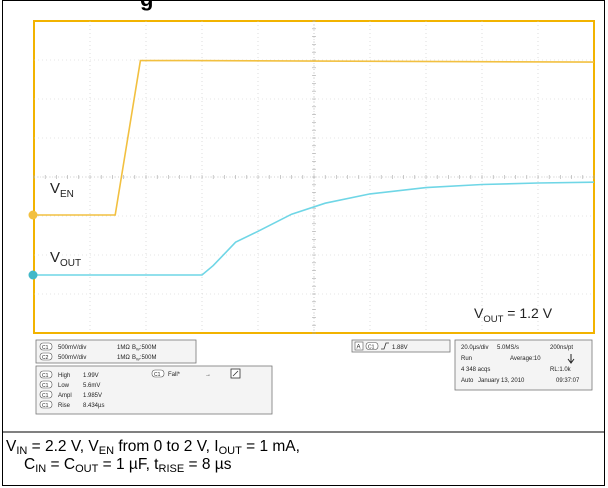 This screenshot has height=488, width=608. Describe the element at coordinates (33, 215) in the screenshot. I see `ch1-marker` at that location.